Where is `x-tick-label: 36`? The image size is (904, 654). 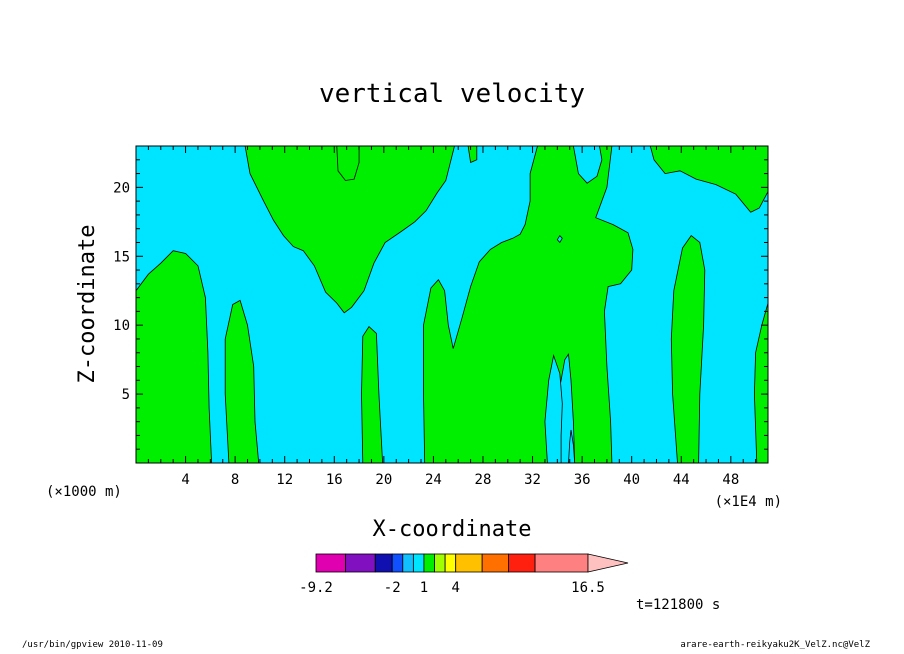 x-tick-label: 36 is located at coordinates (582, 480).